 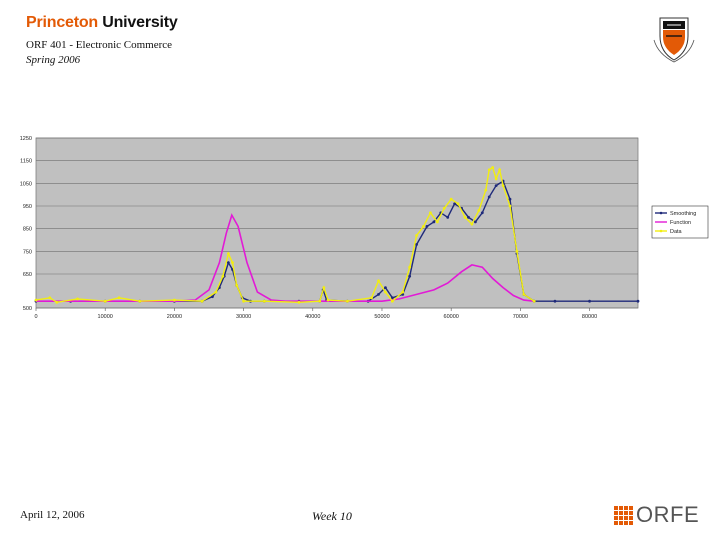 I want to click on x-tick-label: 80000, so click(x=589, y=317).